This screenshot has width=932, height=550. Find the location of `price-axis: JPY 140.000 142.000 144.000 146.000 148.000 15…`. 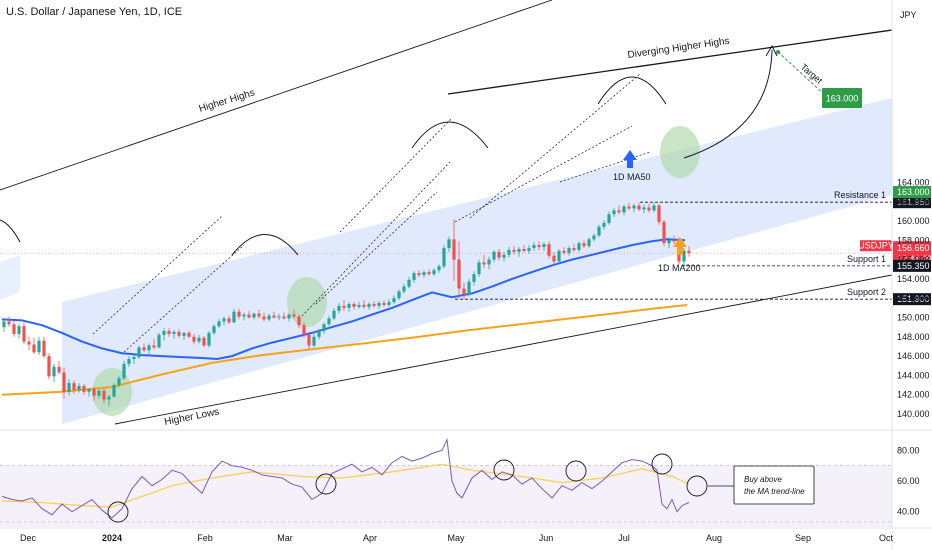

price-axis: JPY 140.000 142.000 144.000 146.000 148.000 15… is located at coordinates (910, 275).